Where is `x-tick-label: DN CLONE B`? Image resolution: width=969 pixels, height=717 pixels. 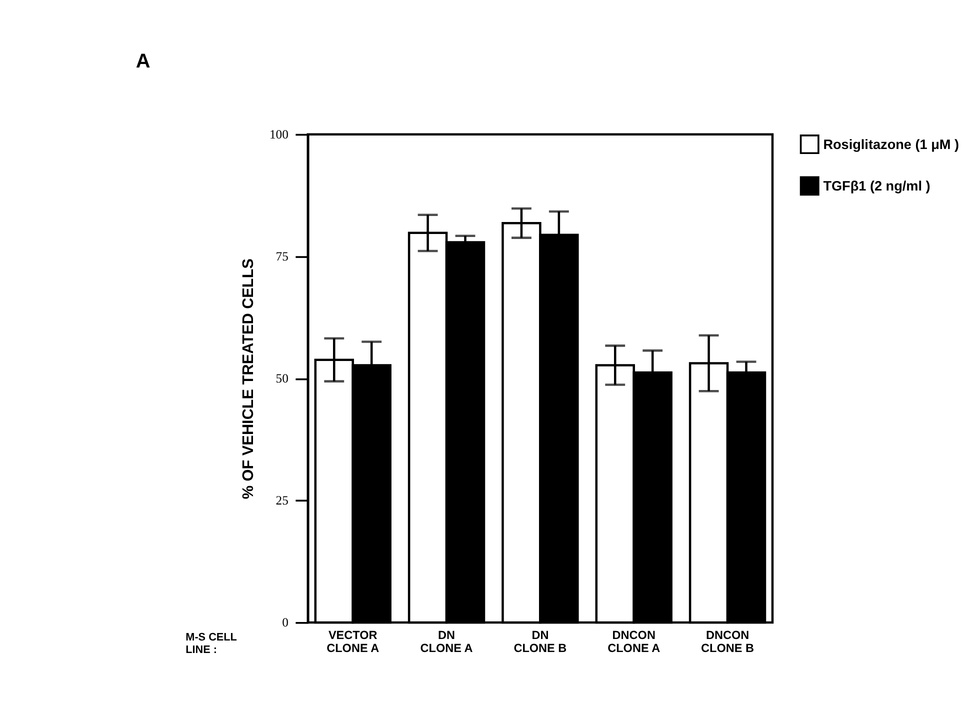
x-tick-label: DN CLONE B is located at coordinates (540, 642).